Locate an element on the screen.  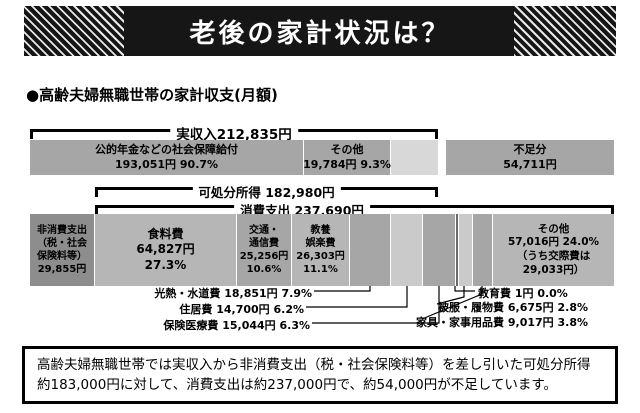
segment-culture-label2: 娯楽費 is located at coordinates (320, 243).